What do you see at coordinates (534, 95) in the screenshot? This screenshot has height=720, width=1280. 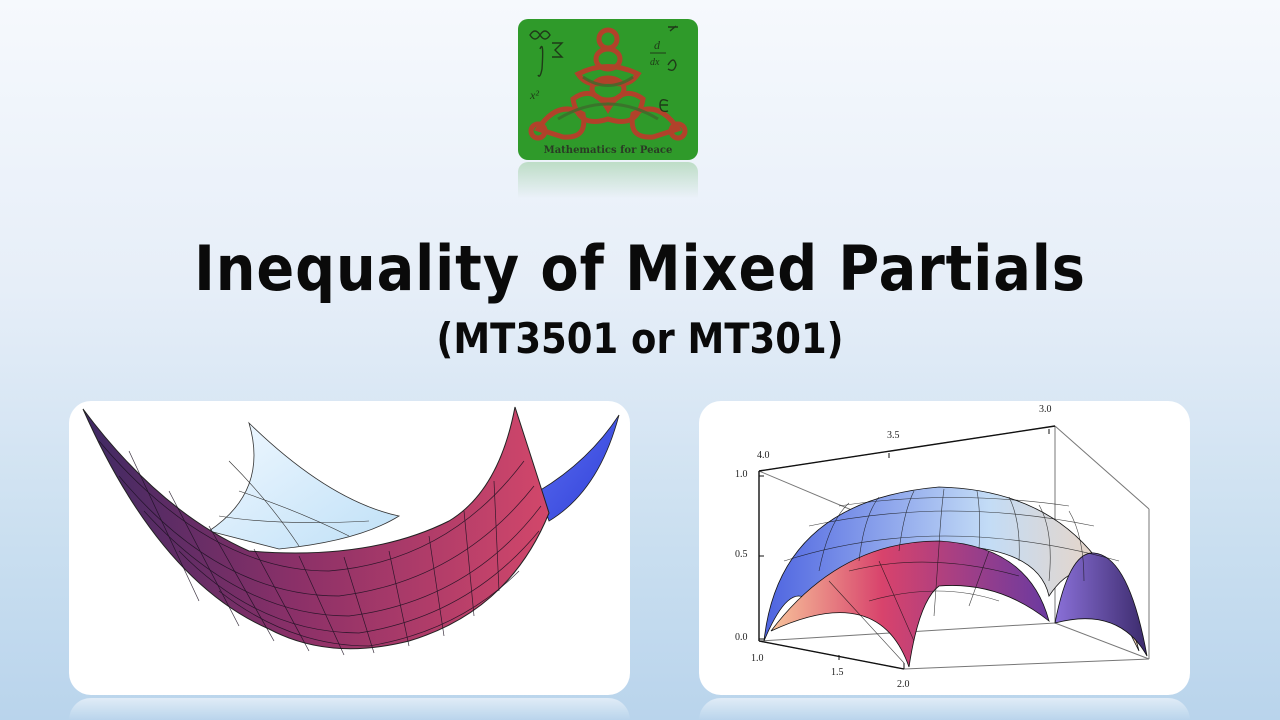 I see `svg-text: x²` at bounding box center [534, 95].